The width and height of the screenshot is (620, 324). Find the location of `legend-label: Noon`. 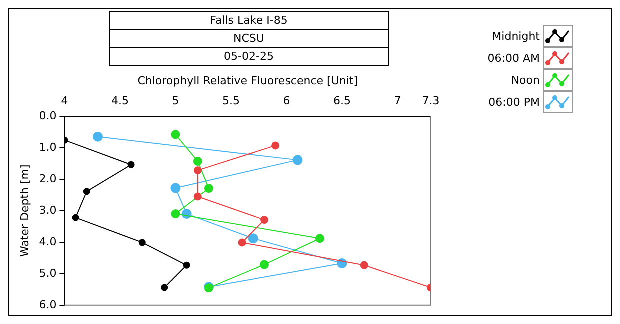

legend-label: Noon is located at coordinates (525, 80).